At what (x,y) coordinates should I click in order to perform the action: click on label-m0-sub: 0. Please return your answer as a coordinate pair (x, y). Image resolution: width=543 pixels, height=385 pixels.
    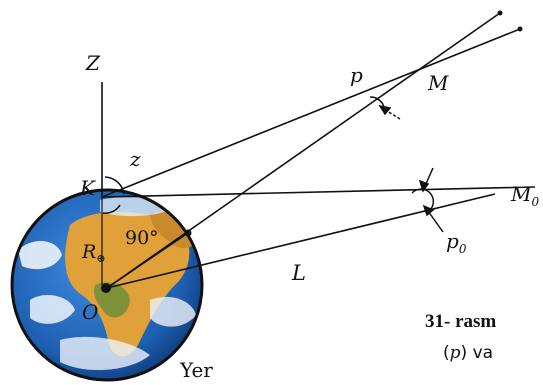
    Looking at the image, I should click on (535, 202).